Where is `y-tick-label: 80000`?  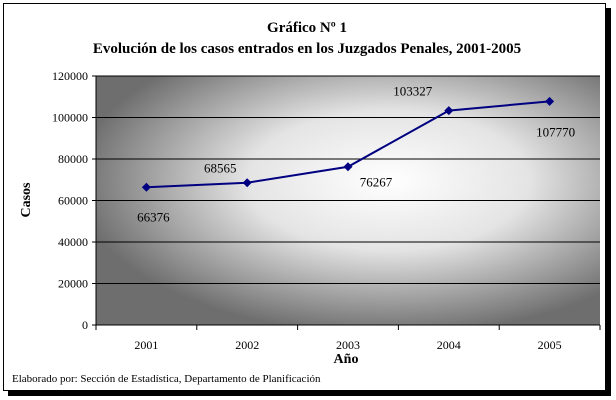 y-tick-label: 80000 is located at coordinates (73, 159).